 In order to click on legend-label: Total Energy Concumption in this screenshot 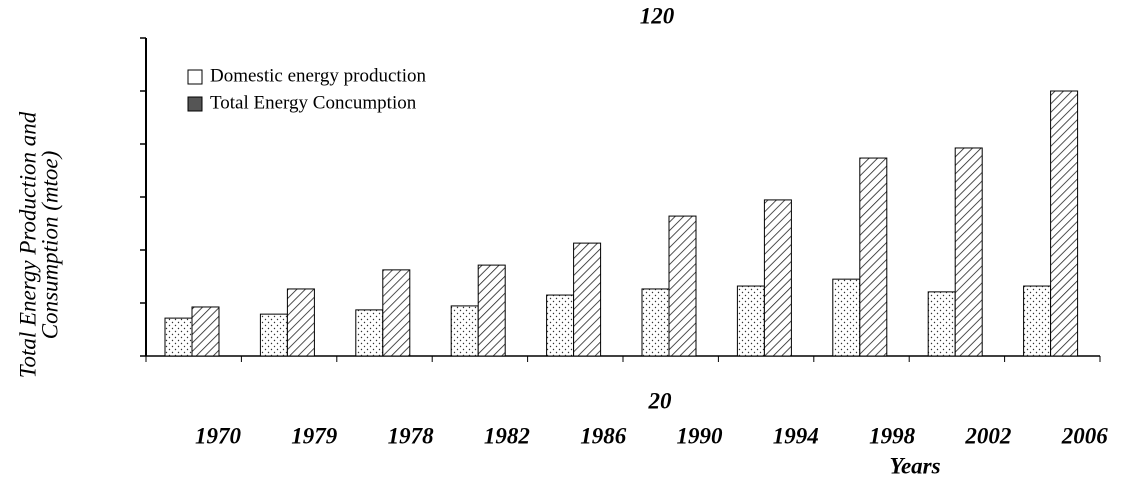, I will do `click(313, 102)`.